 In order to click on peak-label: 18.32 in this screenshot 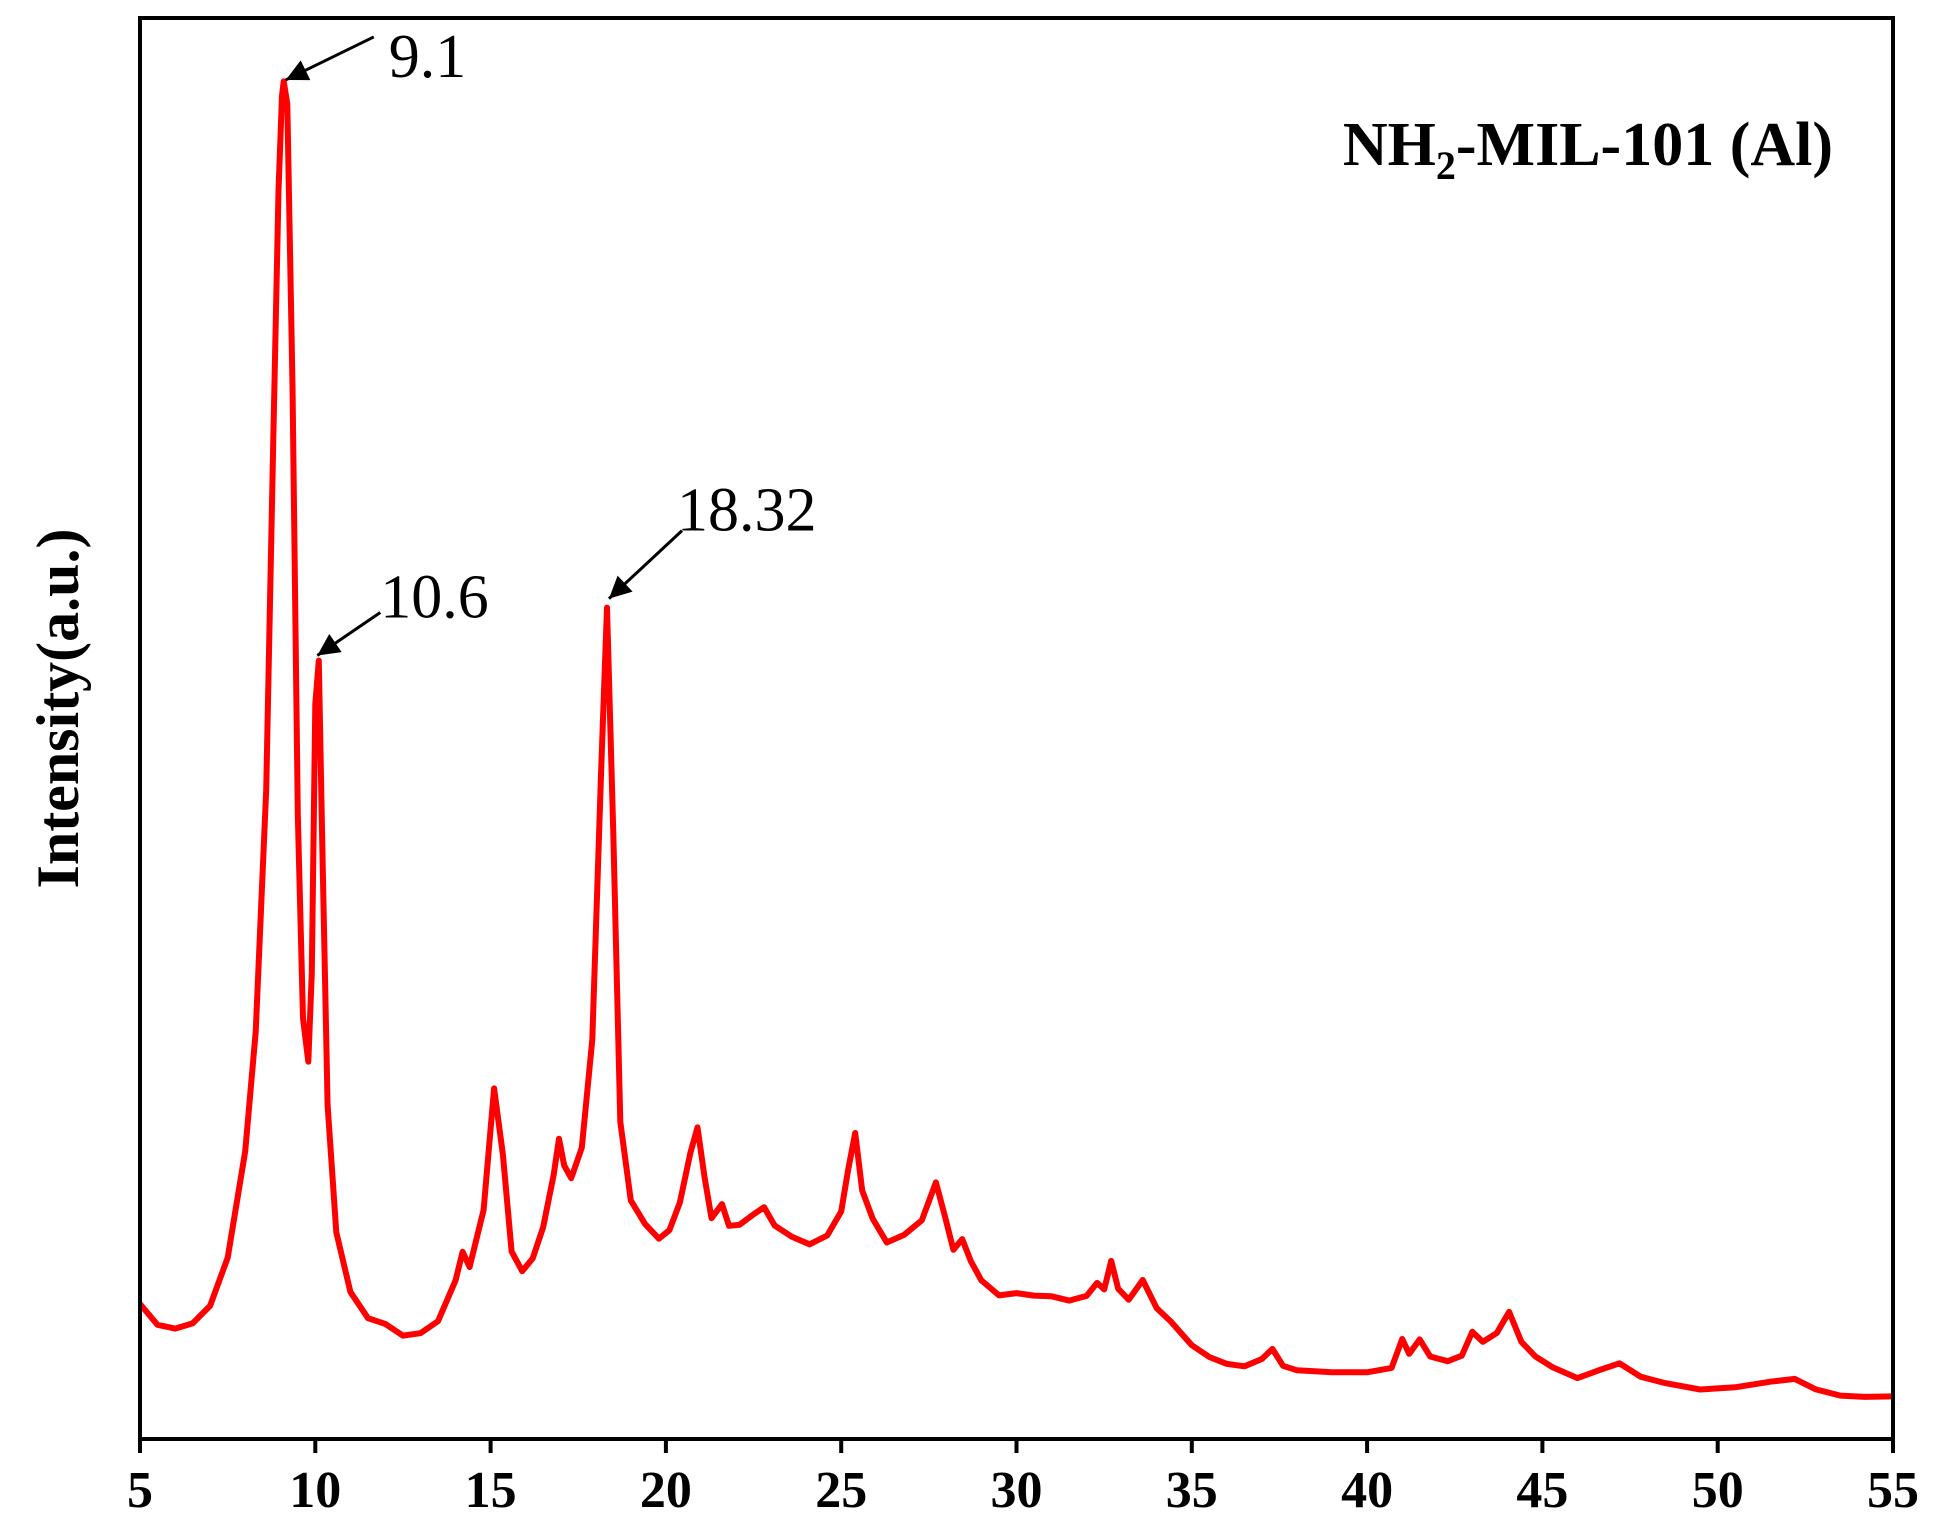, I will do `click(747, 511)`.